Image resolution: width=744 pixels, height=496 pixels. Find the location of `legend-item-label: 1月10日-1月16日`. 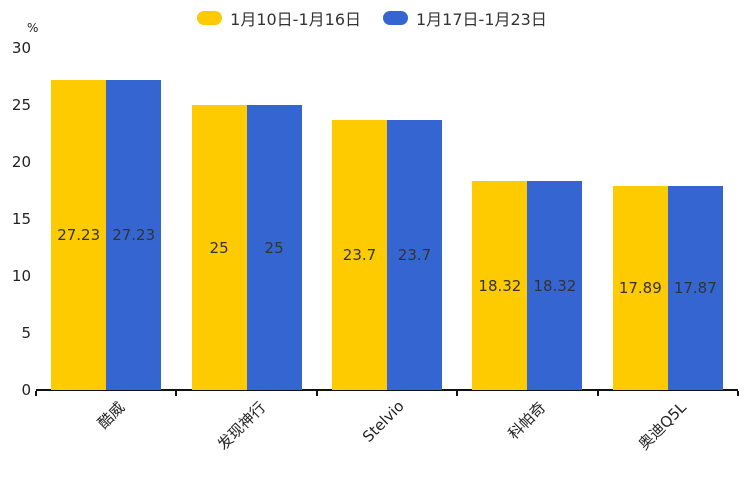

legend-item-label: 1月10日-1月16日 is located at coordinates (295, 19).